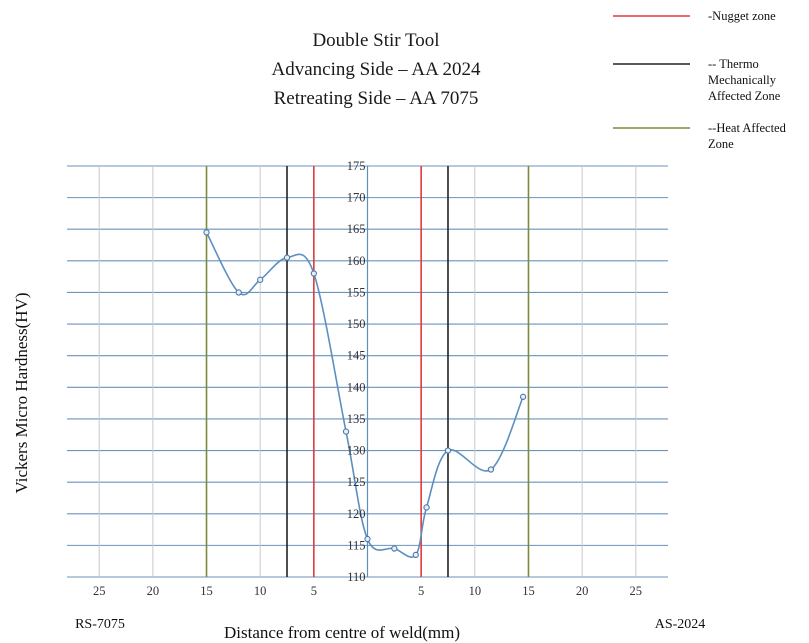  Describe the element at coordinates (721, 144) in the screenshot. I see `legend-entry-text: Zone` at that location.